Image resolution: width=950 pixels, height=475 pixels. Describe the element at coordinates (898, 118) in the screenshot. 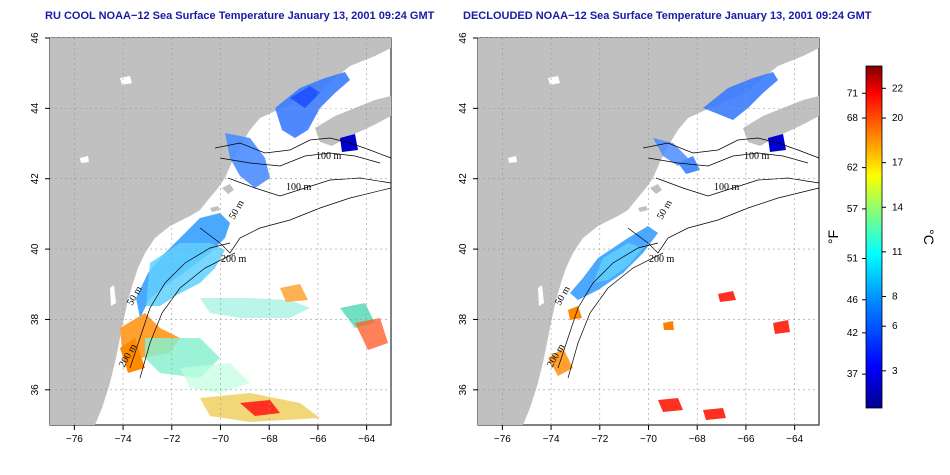

I see `colorbar-c-tick-label: 20` at that location.